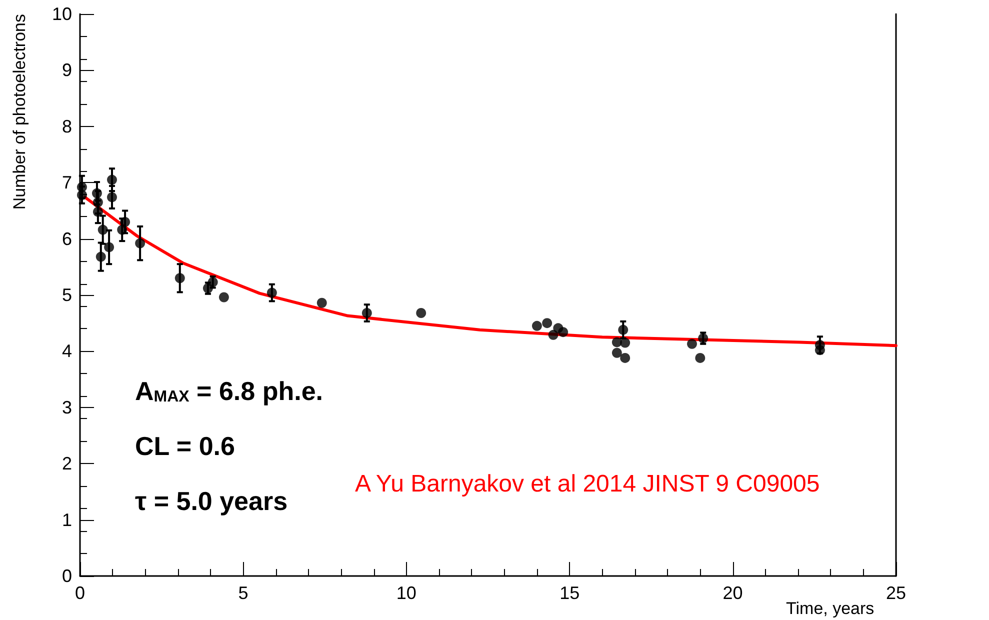 This screenshot has width=989, height=620. Describe the element at coordinates (211, 501) in the screenshot. I see `annotation: τ = 5.0 years` at that location.